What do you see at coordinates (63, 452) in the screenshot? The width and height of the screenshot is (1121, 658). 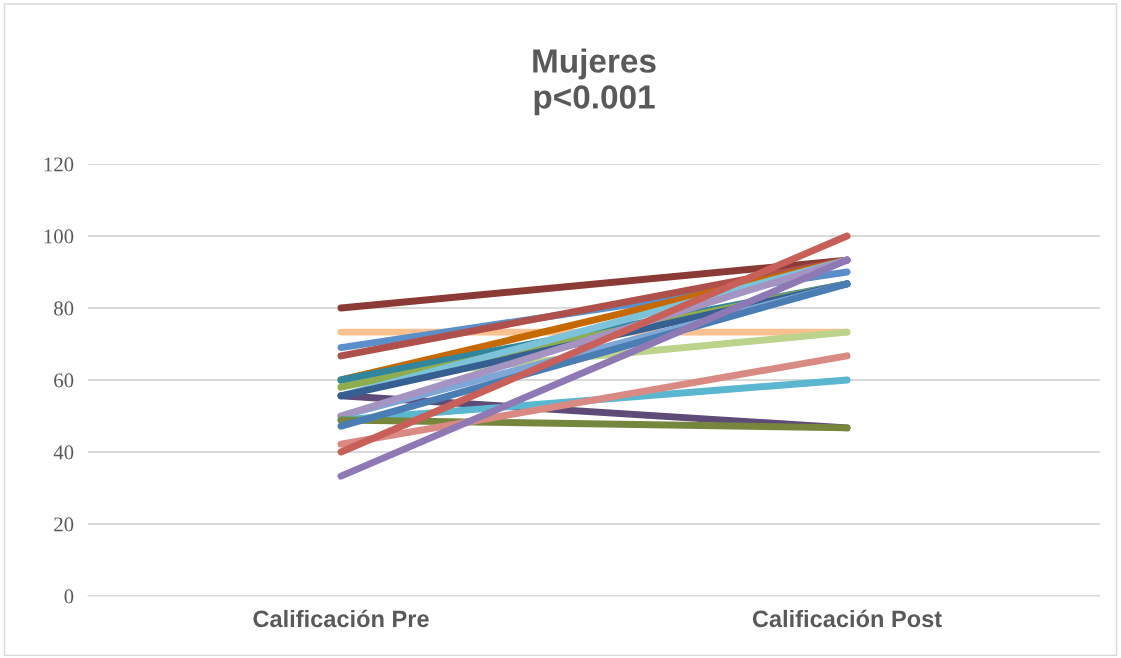 I see `y-tick-label: 40` at bounding box center [63, 452].